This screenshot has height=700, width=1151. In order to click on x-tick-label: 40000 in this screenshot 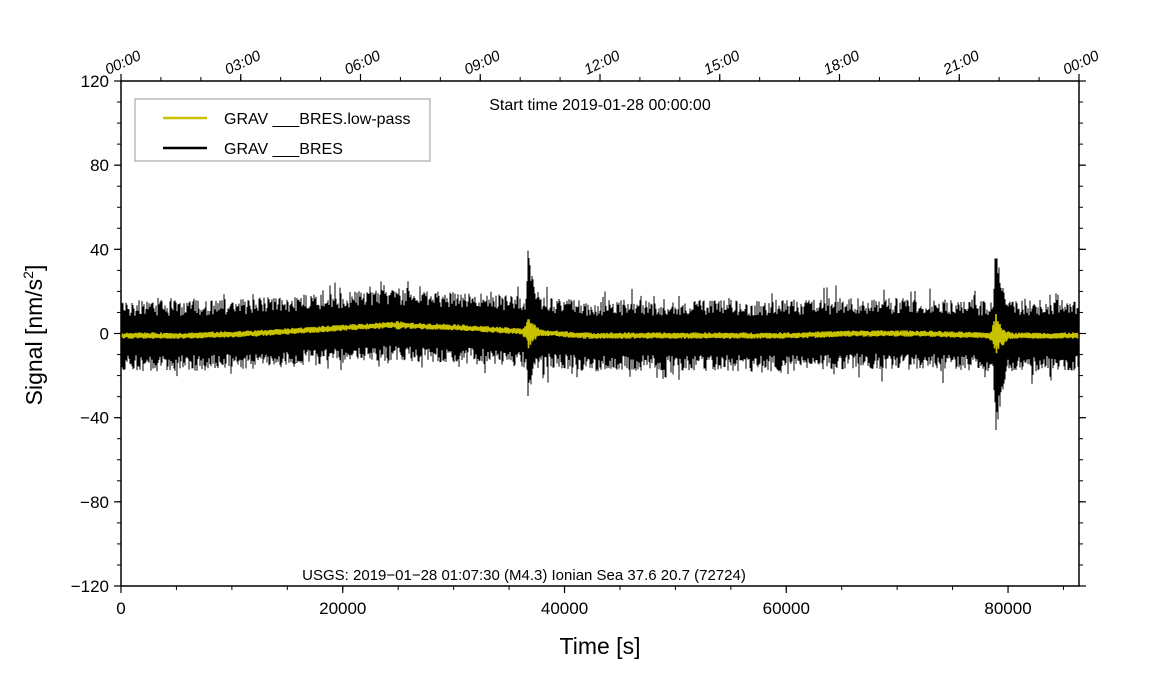, I will do `click(564, 608)`.